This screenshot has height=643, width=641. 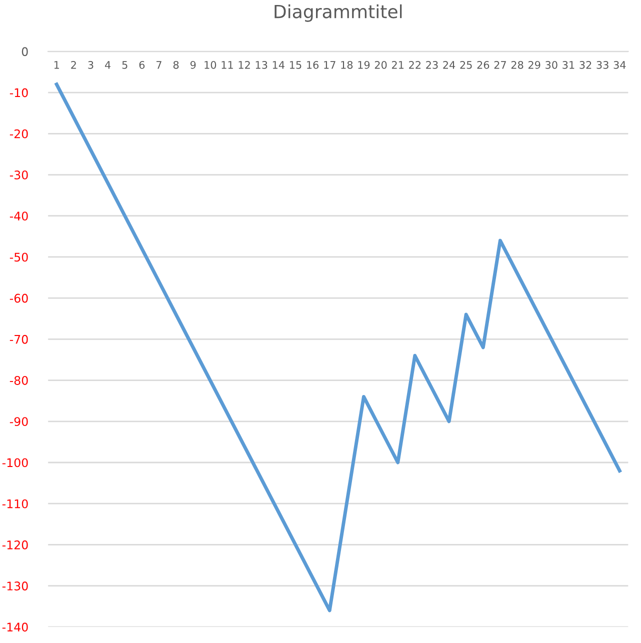 I want to click on y-tick-label: -10, so click(x=19, y=93).